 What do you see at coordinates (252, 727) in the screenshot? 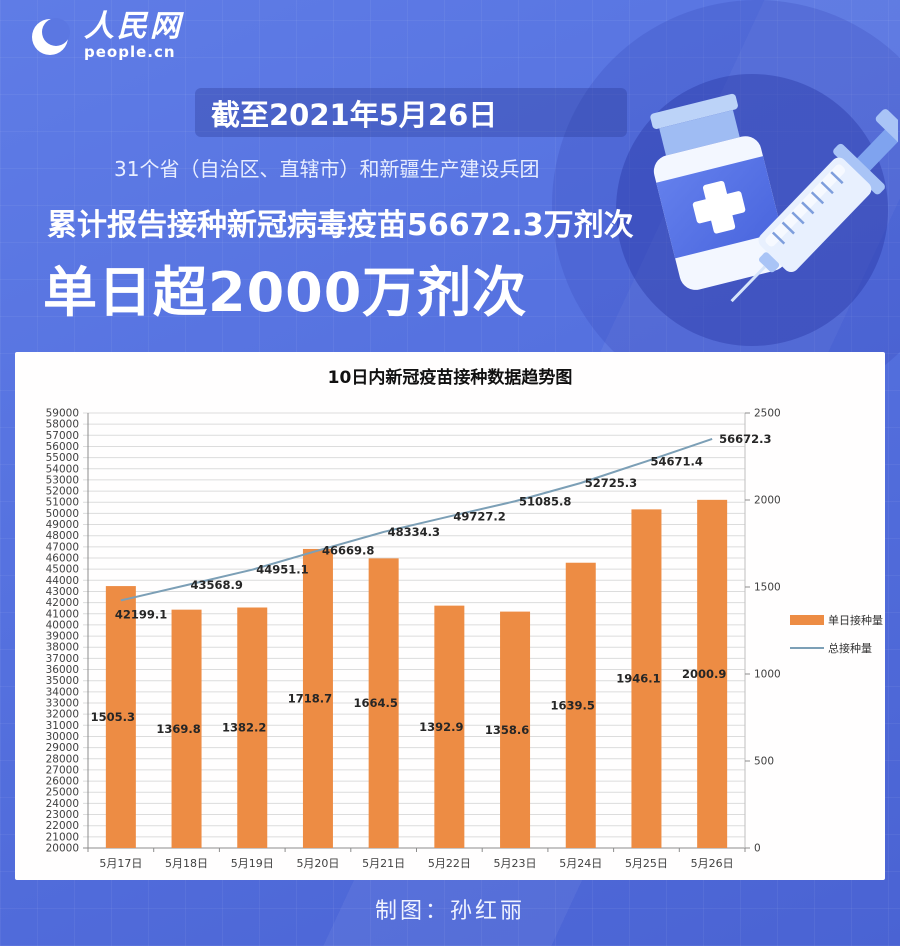
I see `bar-5月19日` at bounding box center [252, 727].